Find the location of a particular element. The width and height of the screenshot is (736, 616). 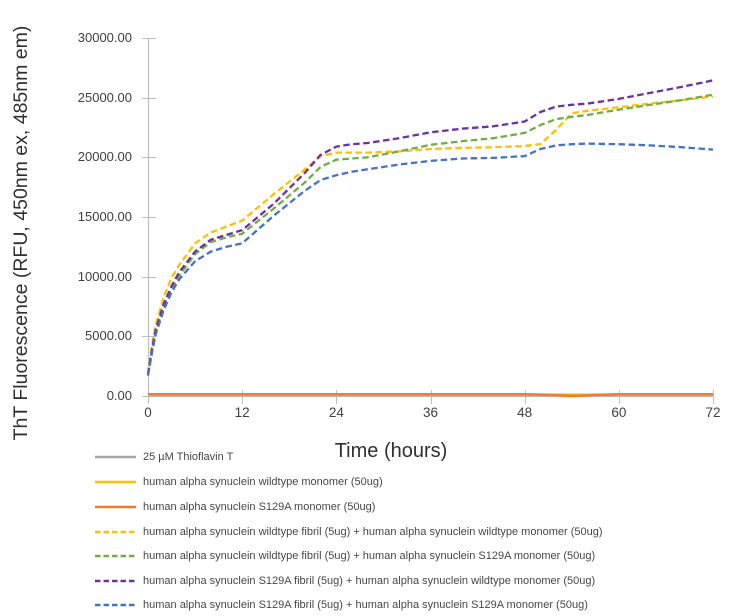

x-axis-title: Time (hours) is located at coordinates (391, 451).